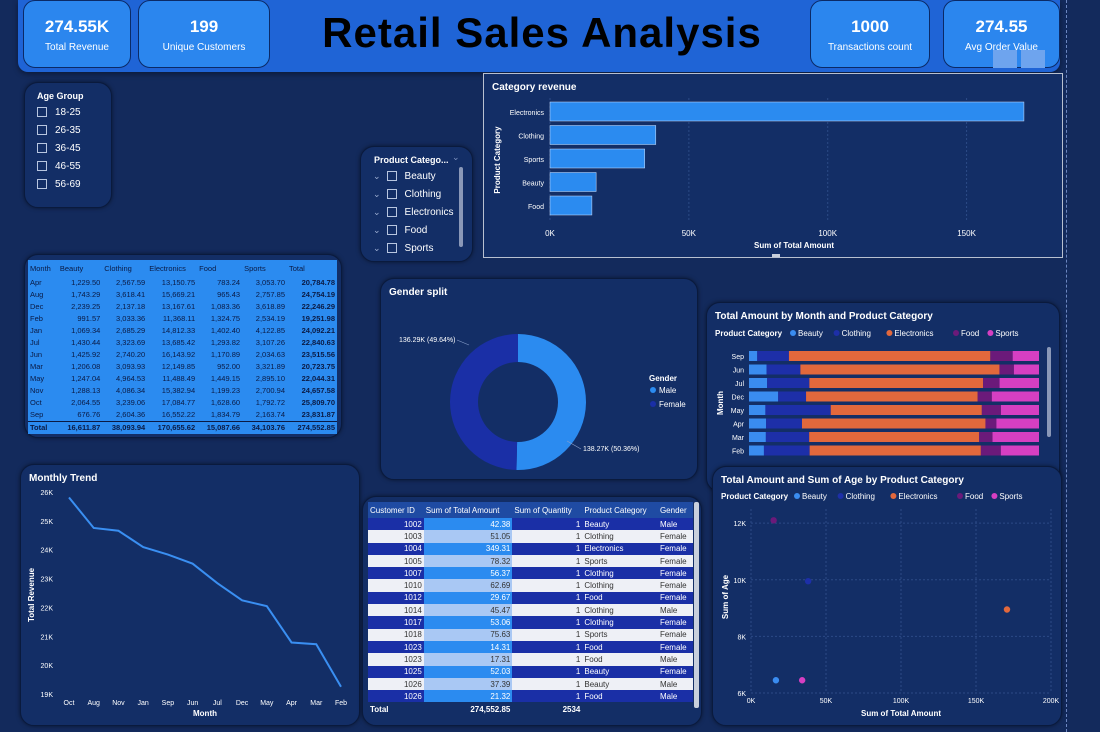 The image size is (1100, 732). Describe the element at coordinates (413, 176) in the screenshot. I see `slicer-item: ⌄ Beauty` at that location.